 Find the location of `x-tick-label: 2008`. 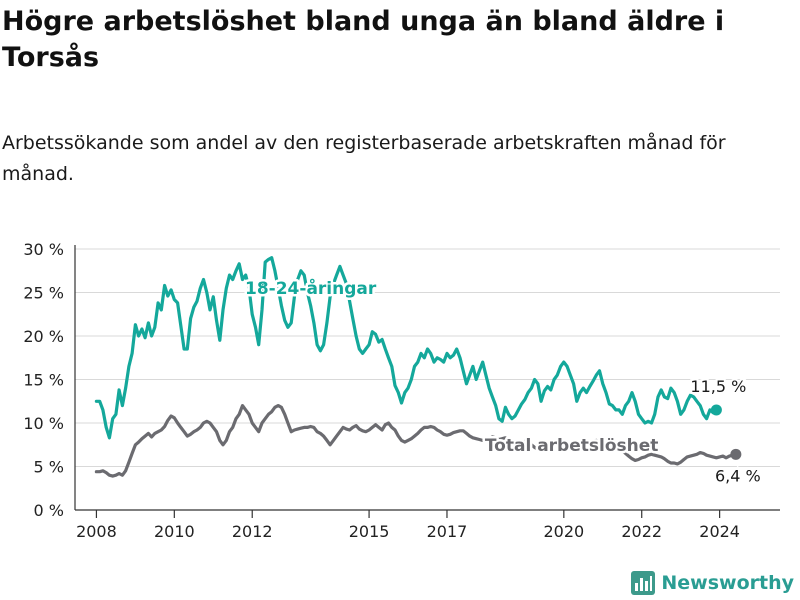

x-tick-label: 2008 is located at coordinates (96, 531).